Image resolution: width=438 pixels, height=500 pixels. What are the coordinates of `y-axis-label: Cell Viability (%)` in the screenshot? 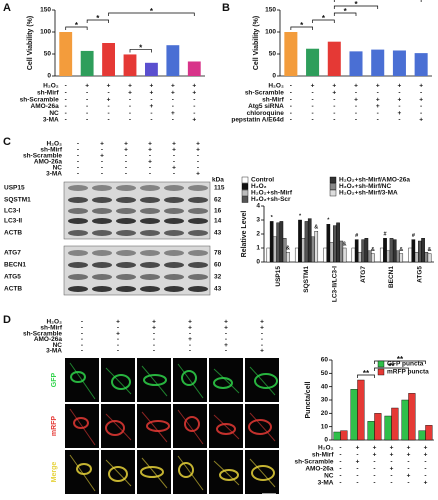 It's located at (30, 43).